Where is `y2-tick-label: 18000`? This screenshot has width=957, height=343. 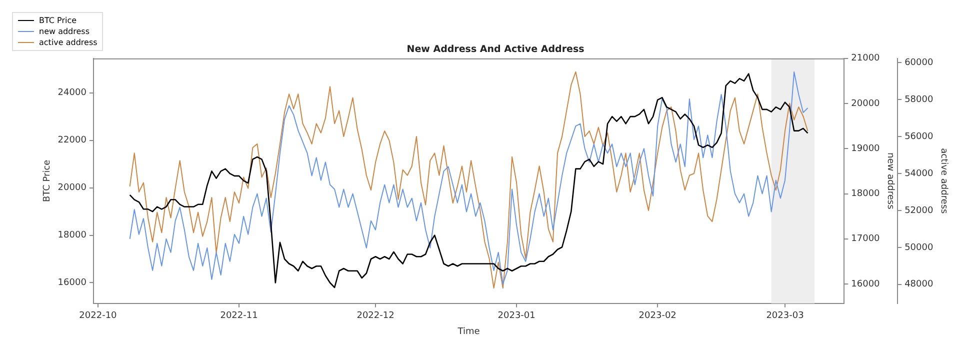
y2-tick-label: 18000 is located at coordinates (865, 194).